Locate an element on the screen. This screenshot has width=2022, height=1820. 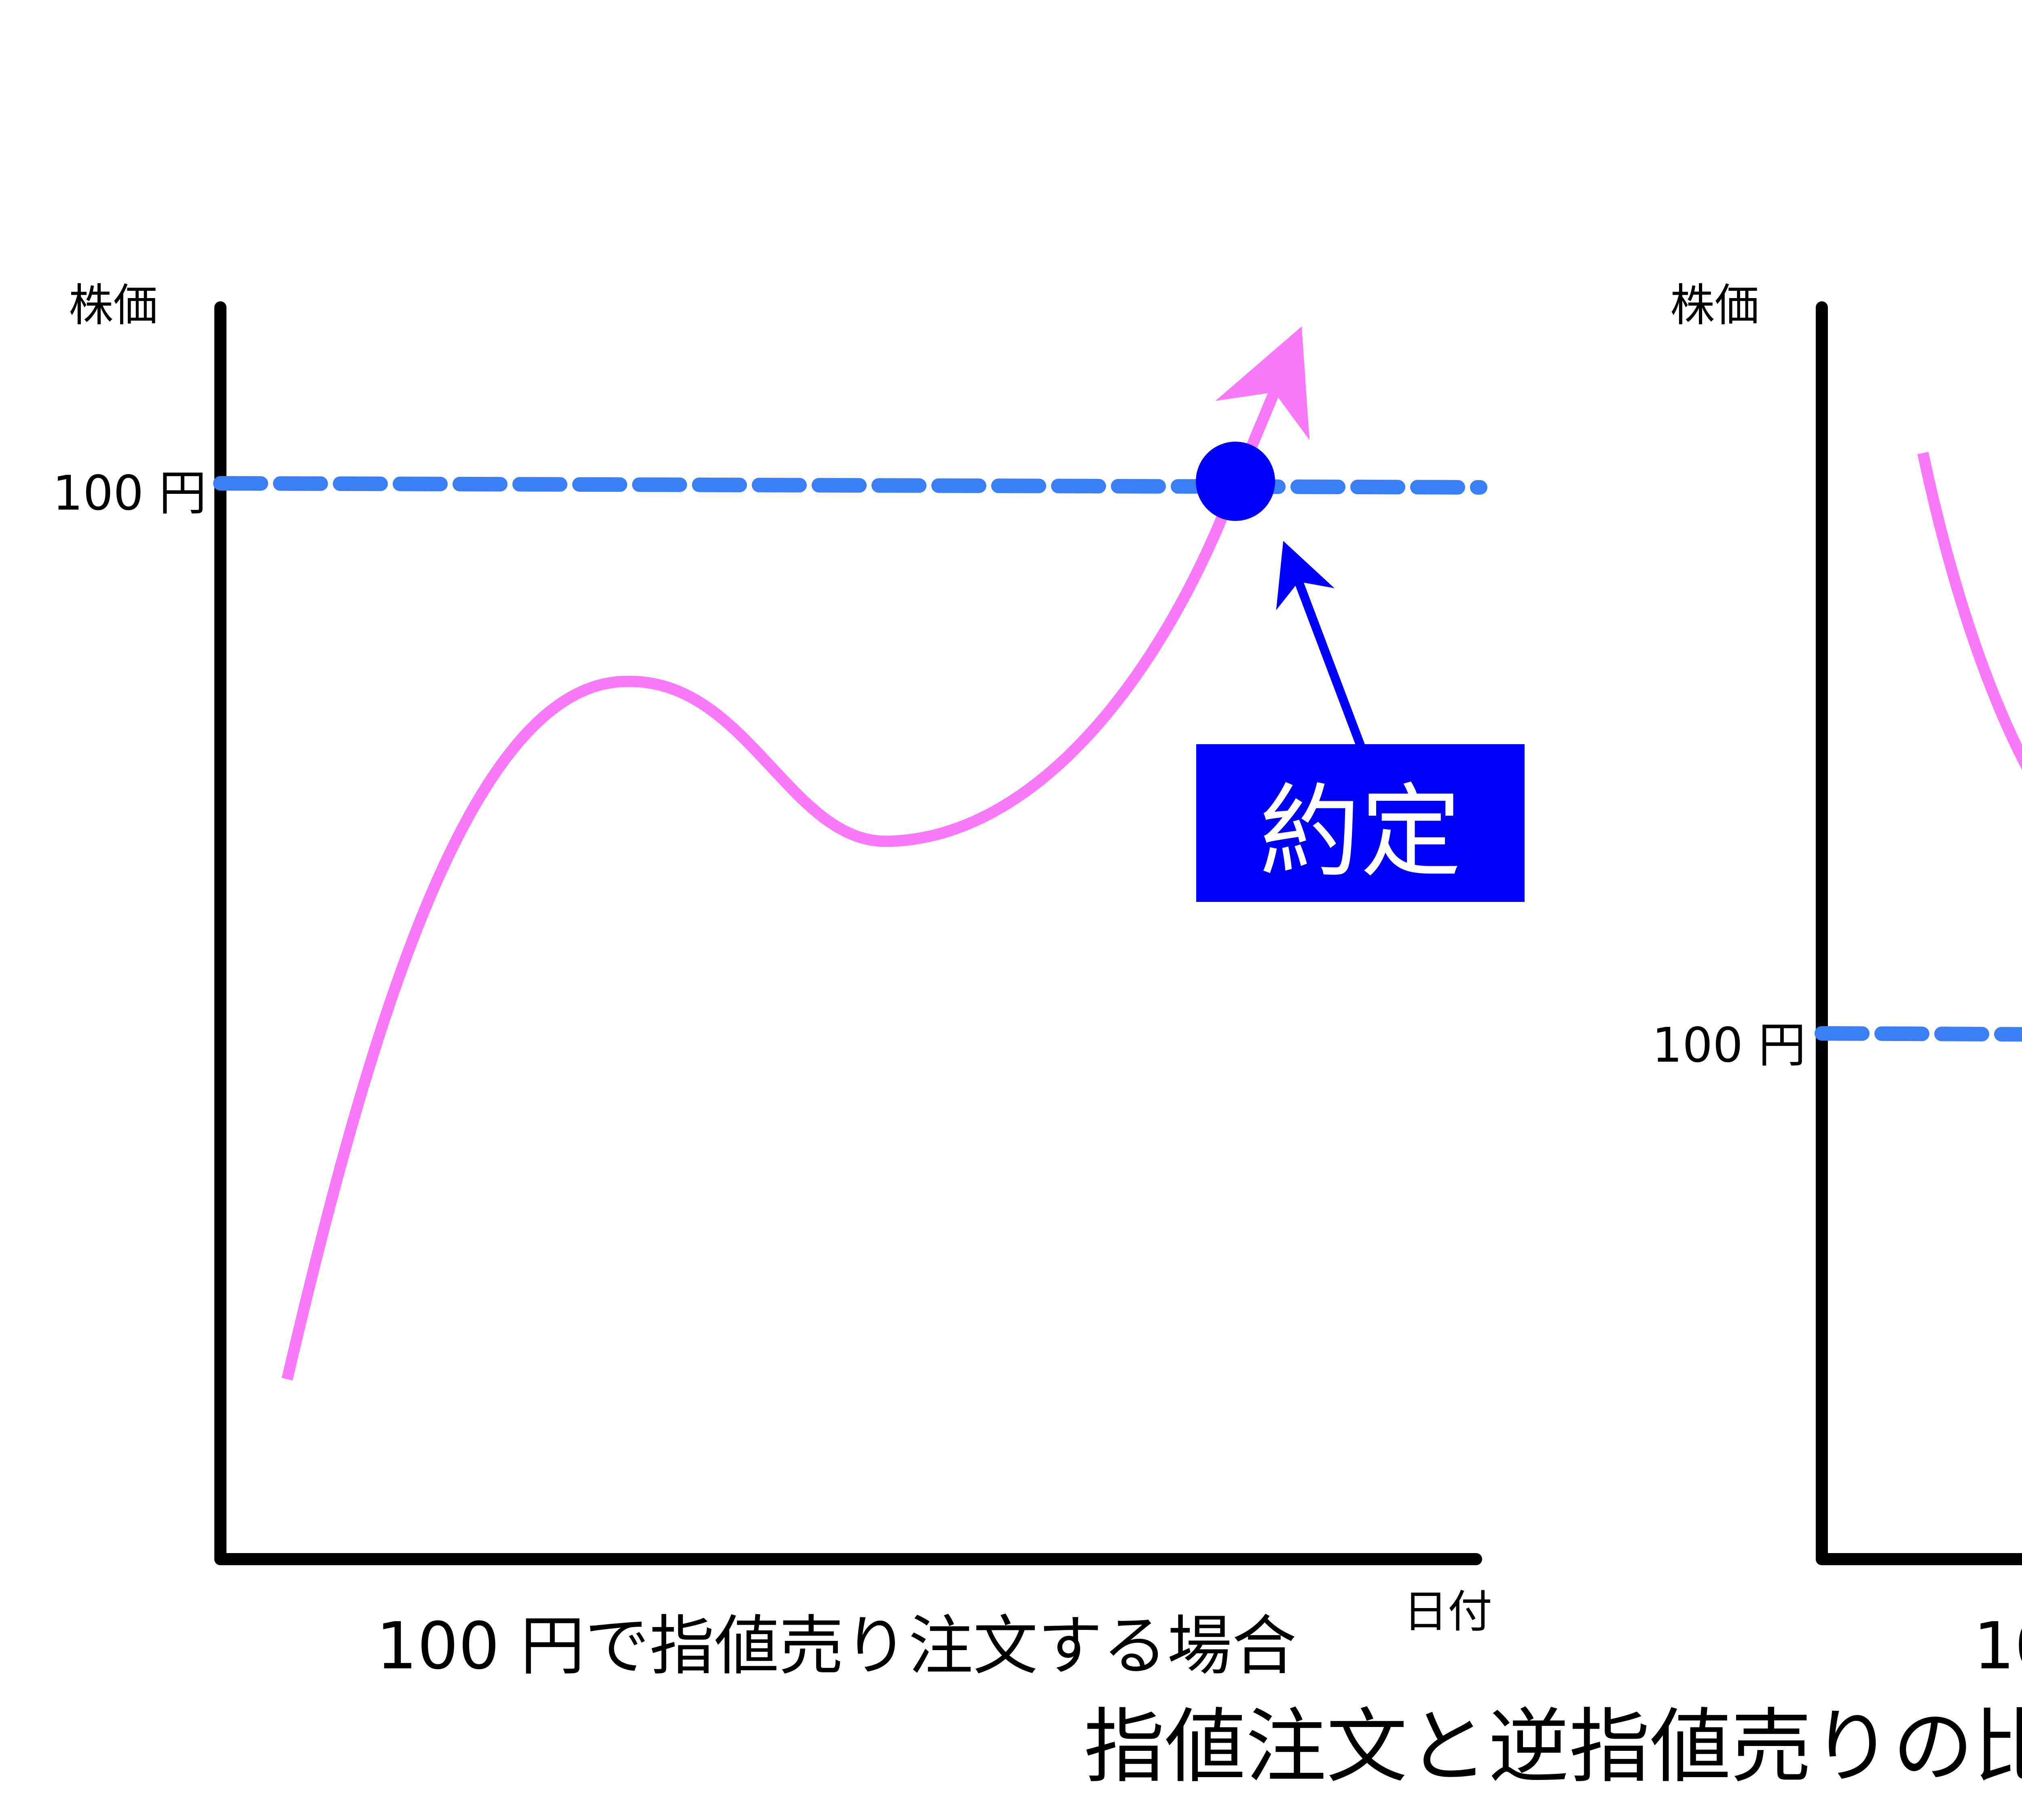
right-caption: 100 円で逆指値売り注文する場合 is located at coordinates (1997, 1646).